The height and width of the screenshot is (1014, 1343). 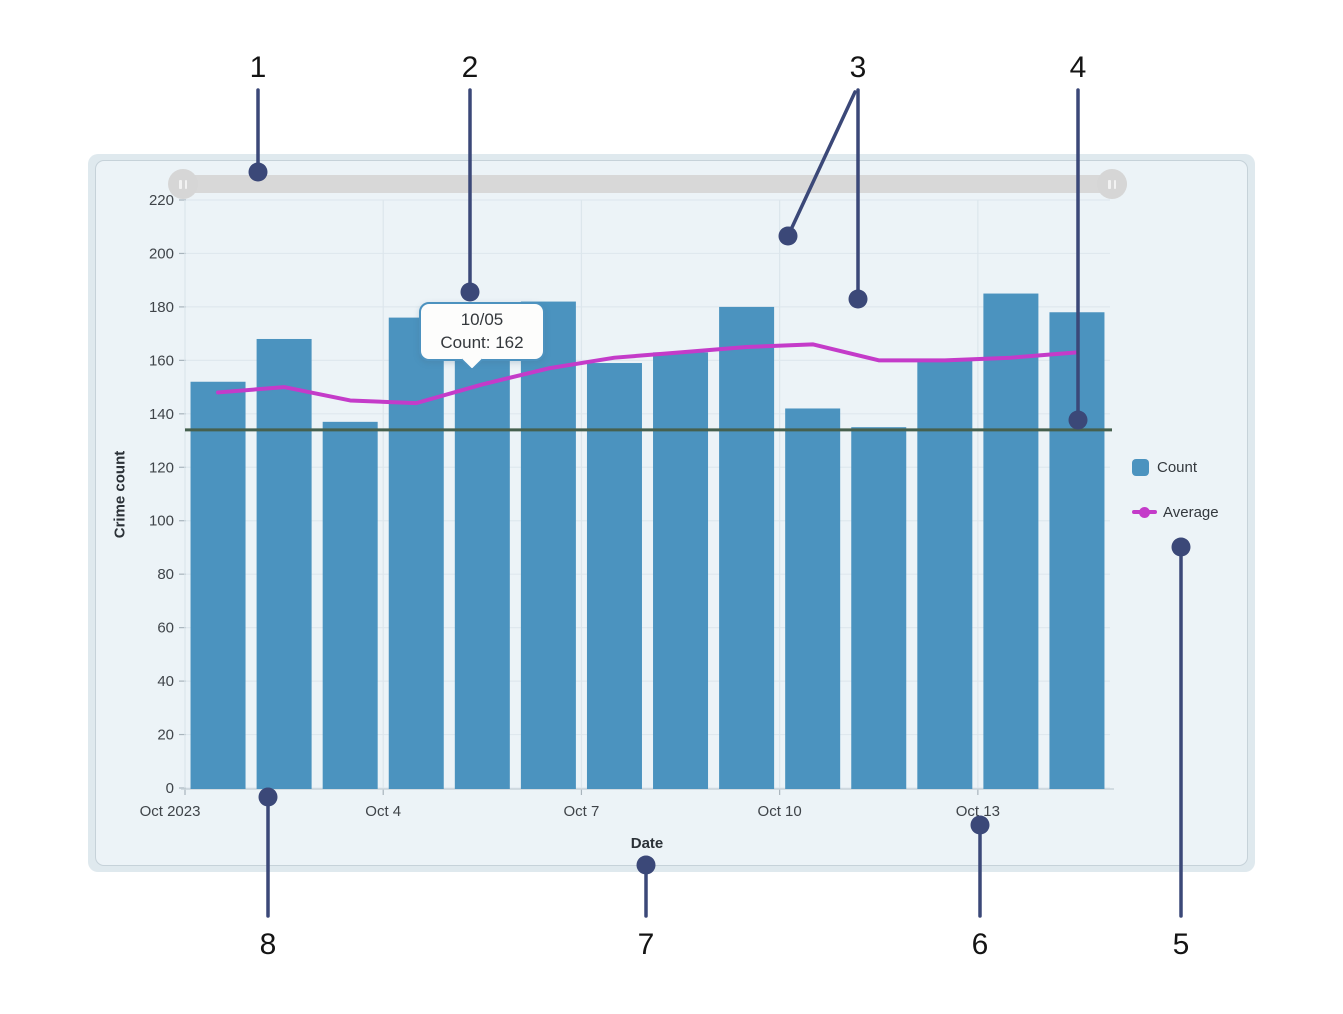 What do you see at coordinates (161, 253) in the screenshot?
I see `y-tick-label: 200` at bounding box center [161, 253].